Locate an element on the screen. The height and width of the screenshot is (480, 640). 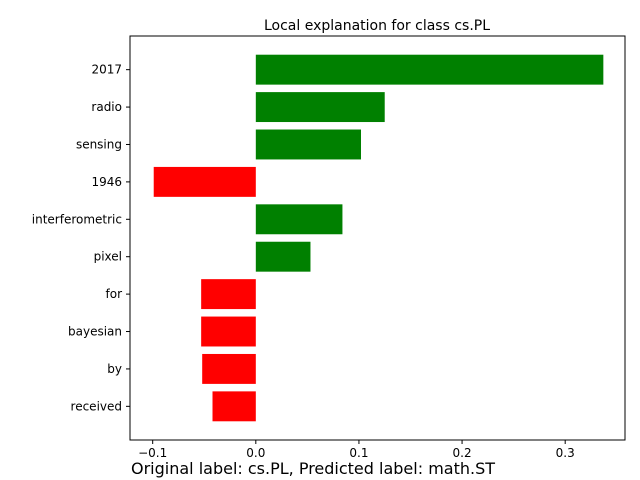
bar-radio is located at coordinates (320, 107).